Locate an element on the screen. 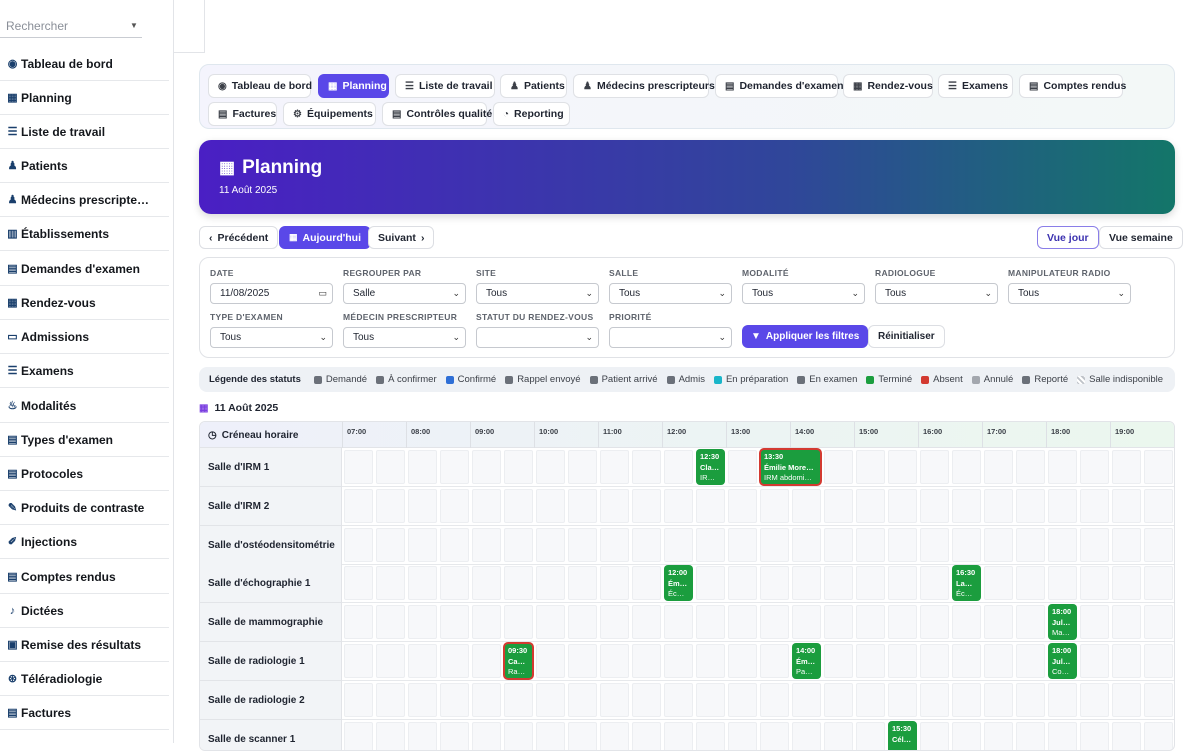 The image size is (1200, 751). nav-tab: ◉ Tableau de bord is located at coordinates (260, 86).